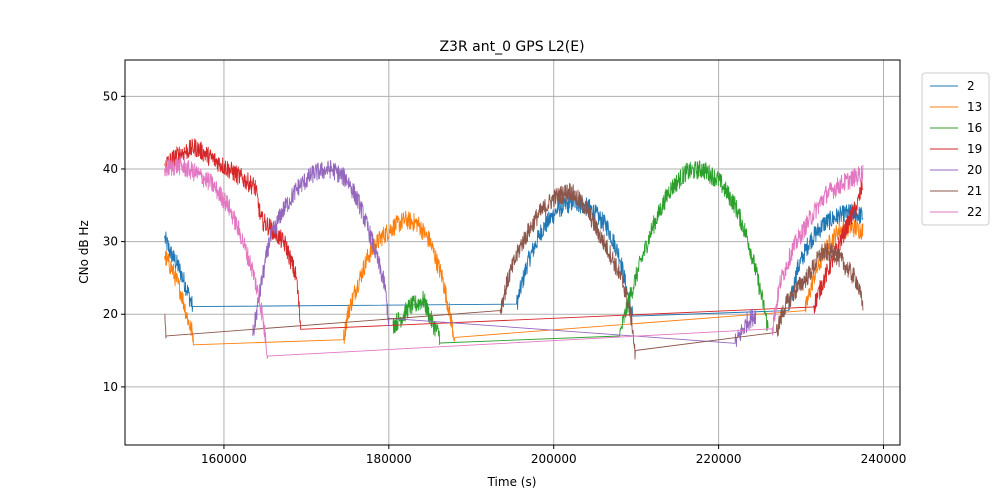  I want to click on y-axis: 10 20 30 40 50, so click(114, 241).